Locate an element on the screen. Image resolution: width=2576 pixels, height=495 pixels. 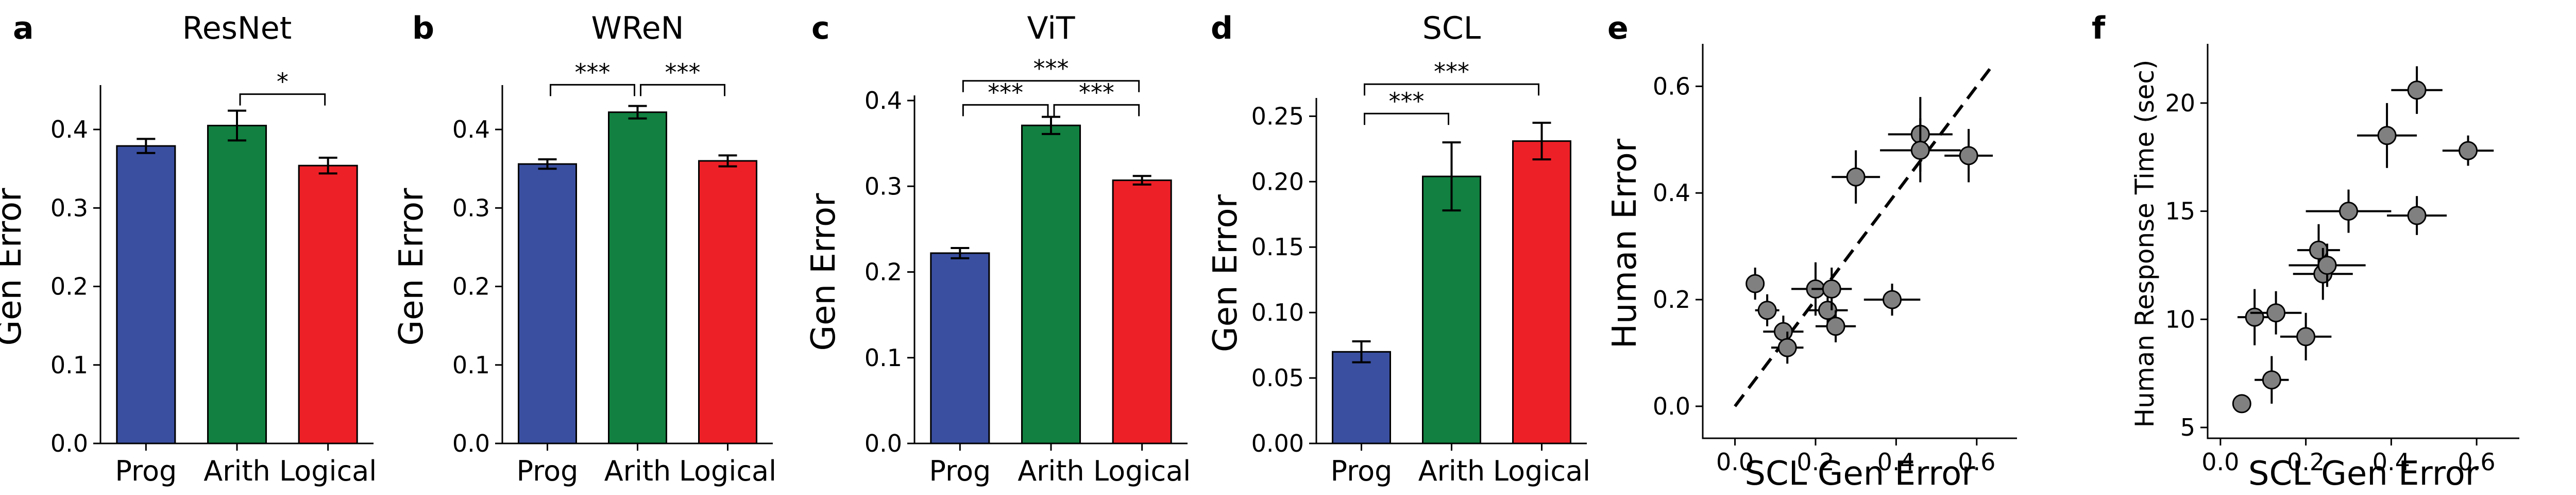
identity-line is located at coordinates (1863, 237).